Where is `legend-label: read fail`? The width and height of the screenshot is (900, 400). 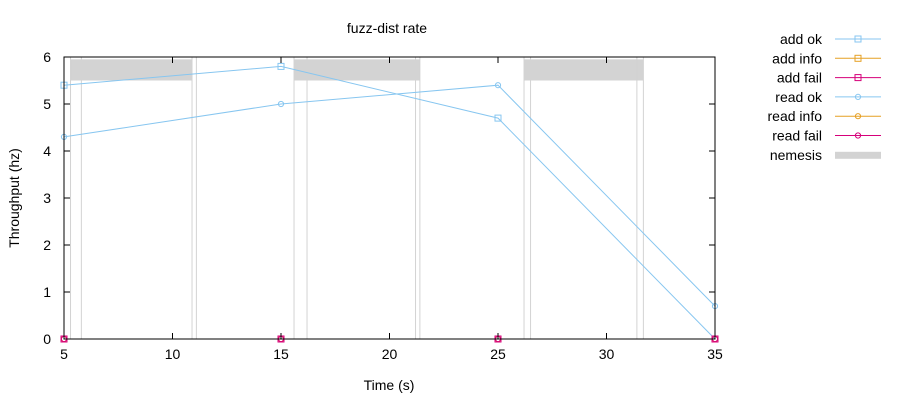
legend-label: read fail is located at coordinates (797, 136).